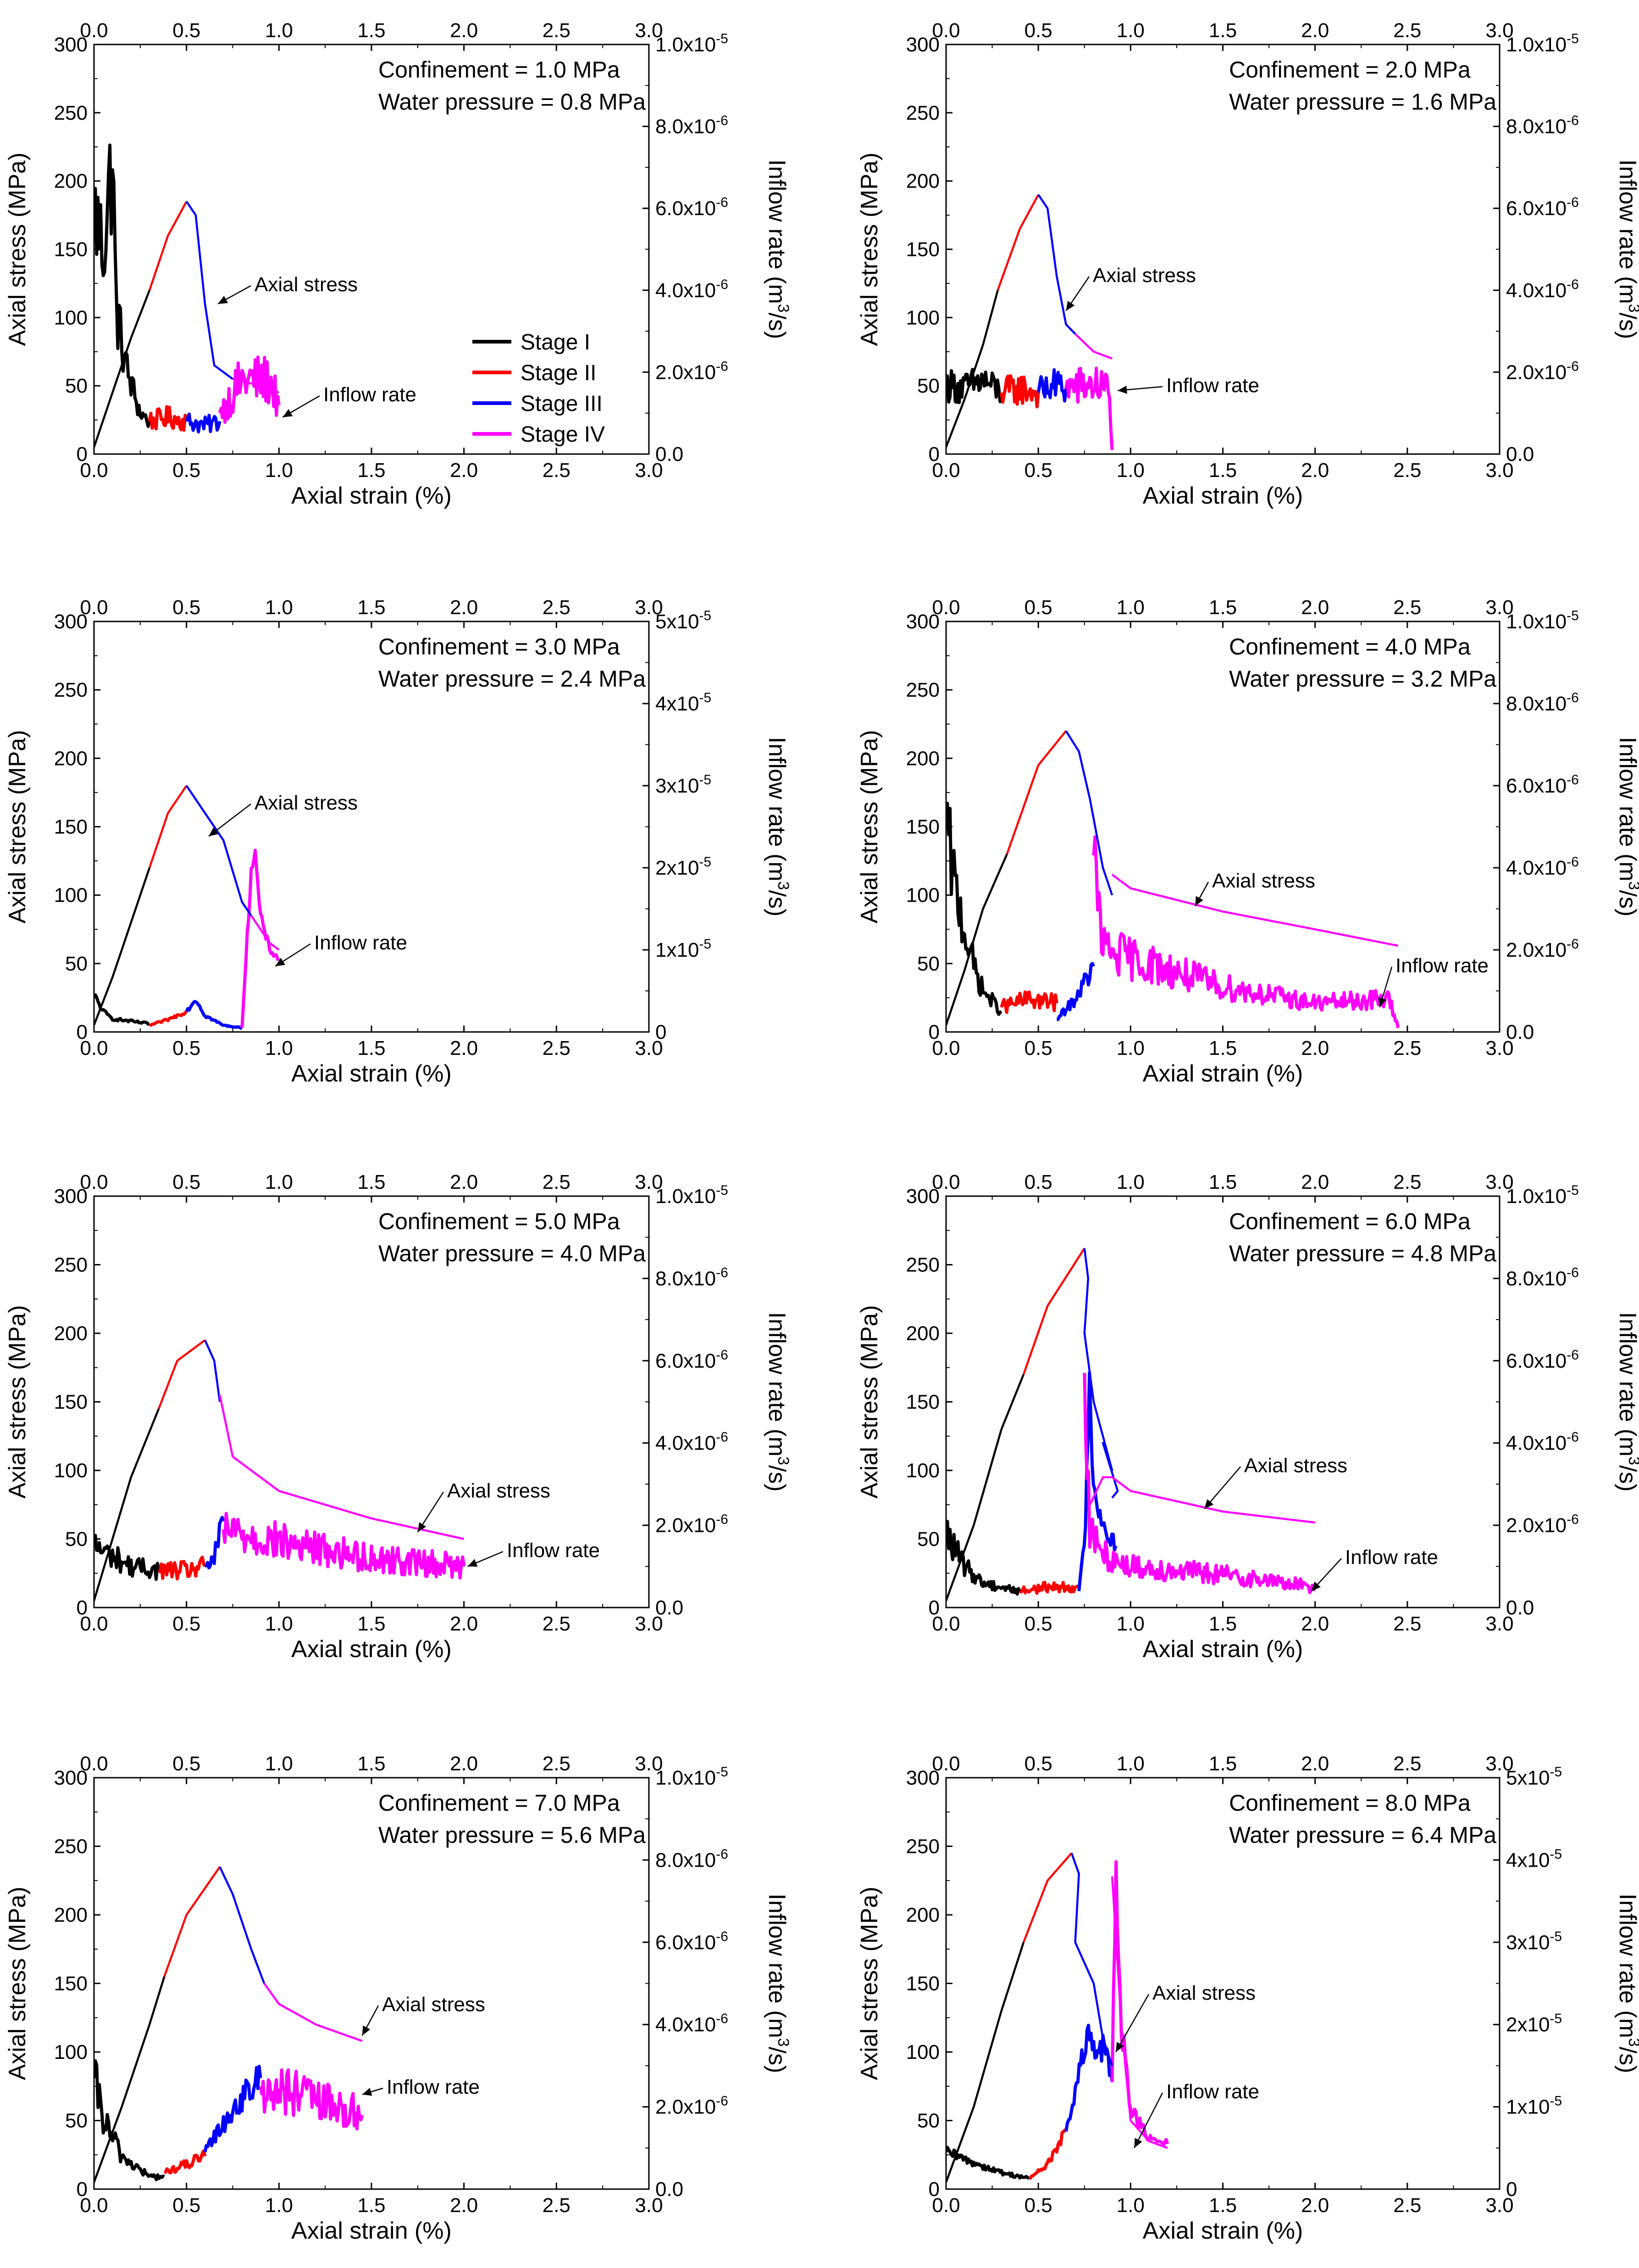  I want to click on y-tick-label: 250, so click(923, 1846).